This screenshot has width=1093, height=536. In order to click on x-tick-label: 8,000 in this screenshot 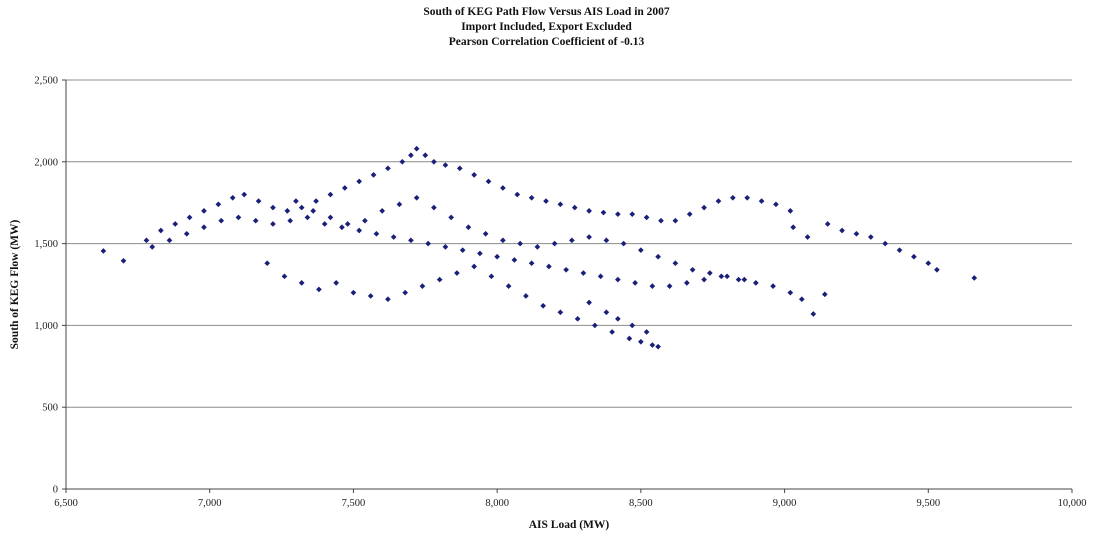, I will do `click(497, 503)`.